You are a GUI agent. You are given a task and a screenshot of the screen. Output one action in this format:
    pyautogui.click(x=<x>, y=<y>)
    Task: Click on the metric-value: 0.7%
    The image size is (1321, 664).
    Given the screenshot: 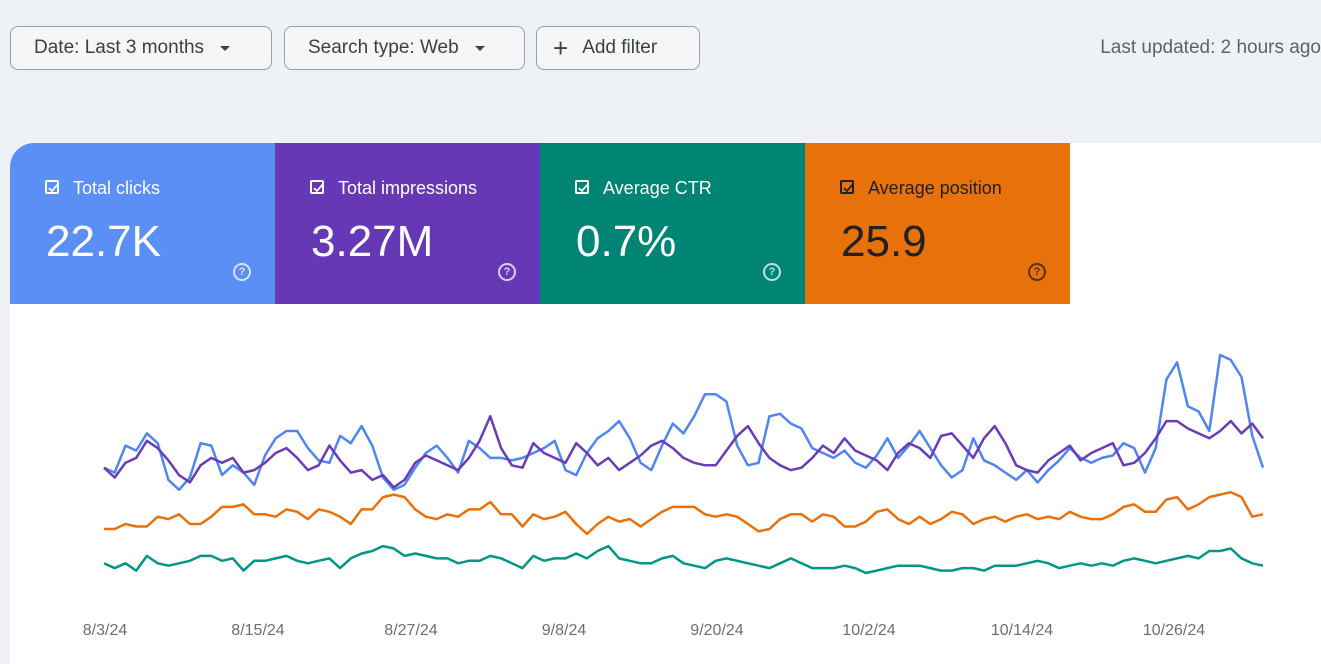 What is the action you would take?
    pyautogui.click(x=626, y=241)
    